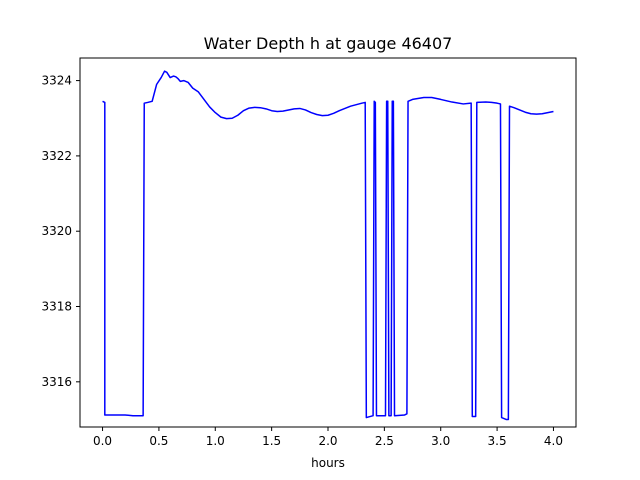 The height and width of the screenshot is (480, 640). What do you see at coordinates (56, 382) in the screenshot?
I see `y-tick-label: 3316` at bounding box center [56, 382].